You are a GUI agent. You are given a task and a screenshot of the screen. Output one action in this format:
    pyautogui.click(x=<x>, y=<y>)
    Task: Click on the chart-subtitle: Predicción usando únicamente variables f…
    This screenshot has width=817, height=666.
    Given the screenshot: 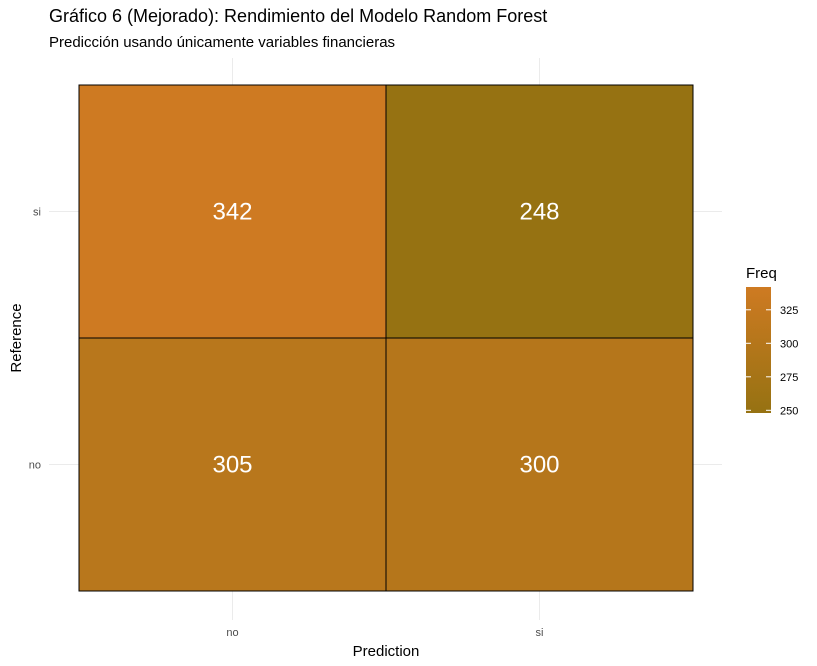 What is the action you would take?
    pyautogui.click(x=222, y=42)
    